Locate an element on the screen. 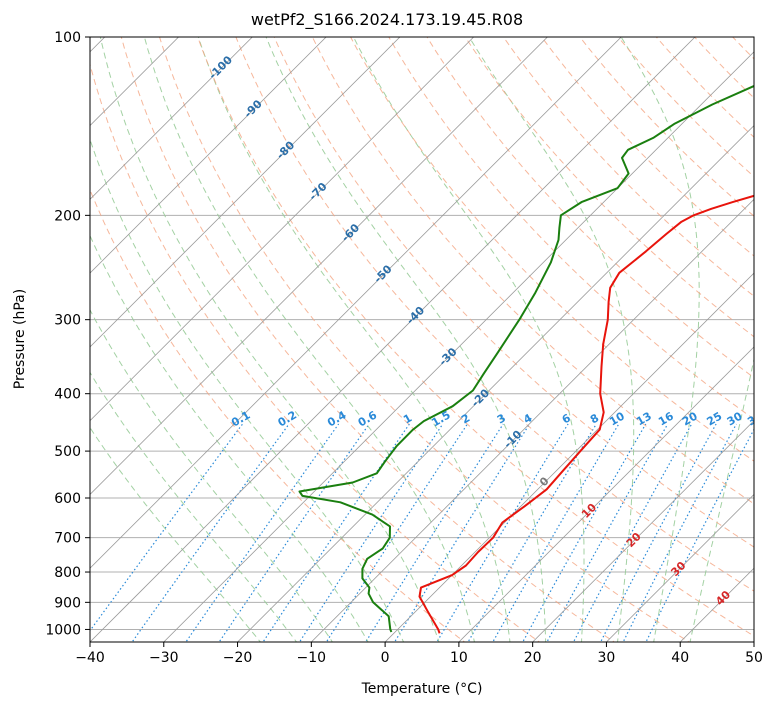 The height and width of the screenshot is (708, 775). chart-title: wetPf2_S166.2024.173.19.45.R08 is located at coordinates (387, 20).